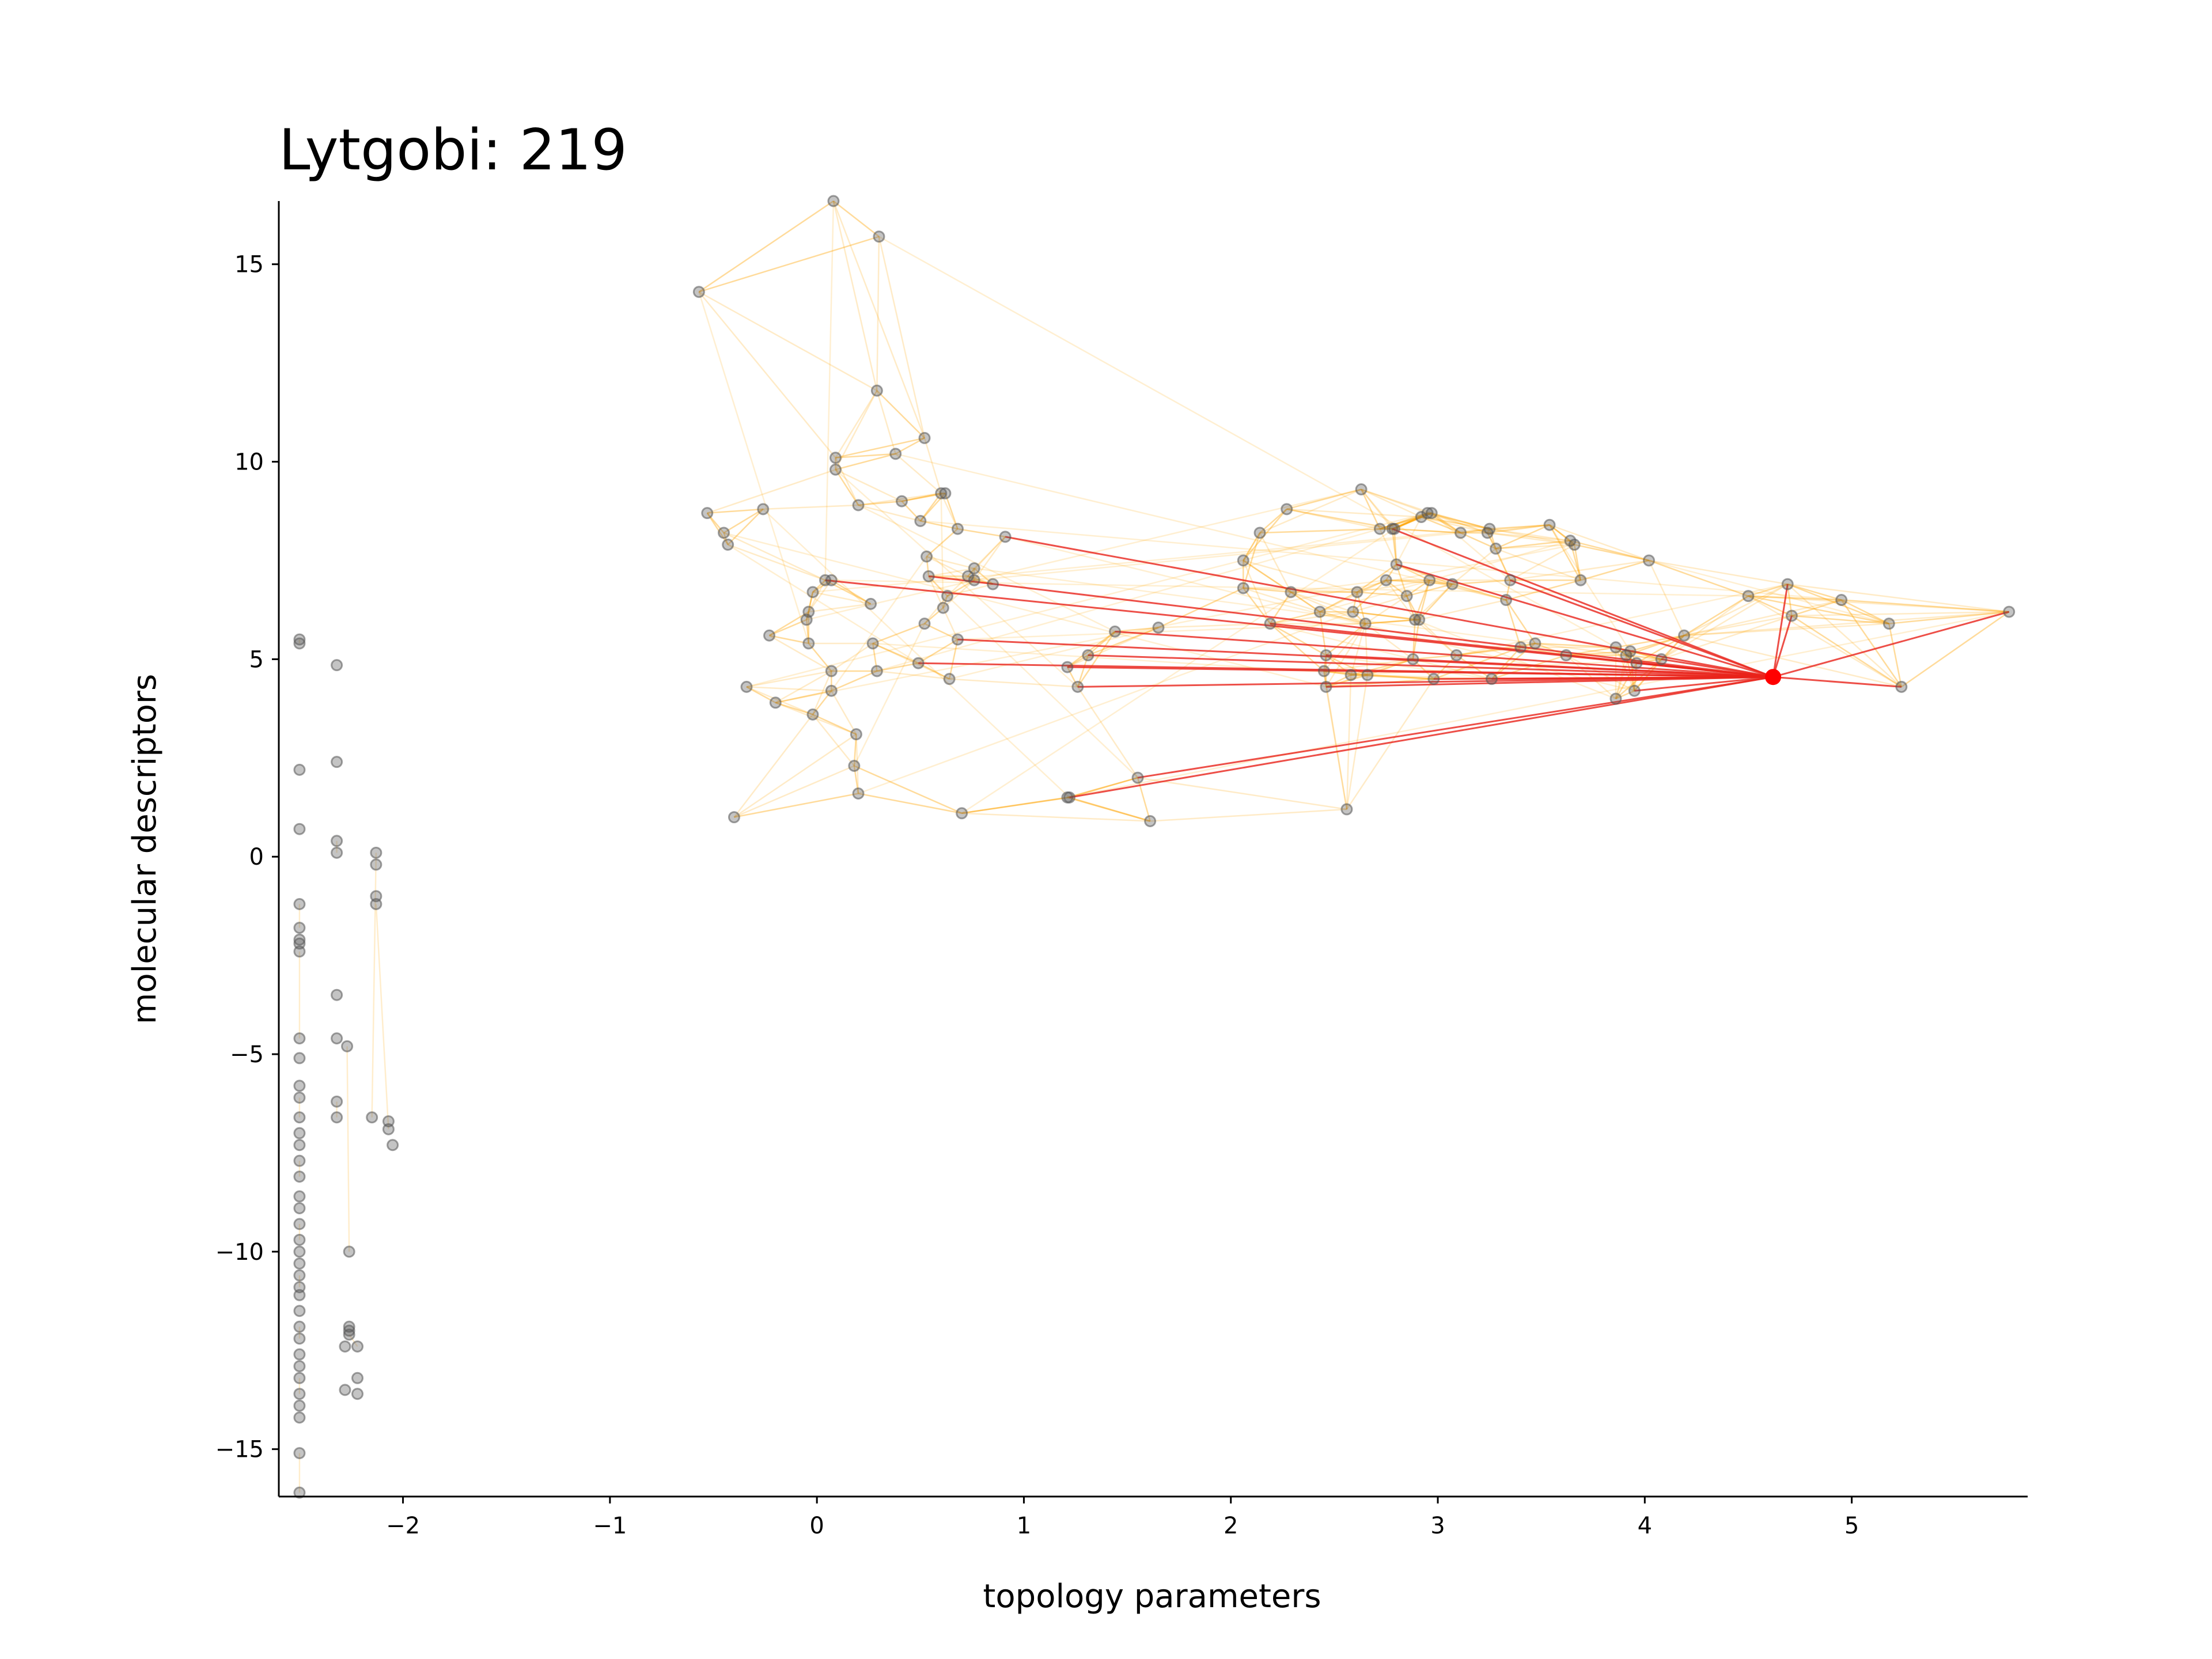  I want to click on x-tick-label: −1, so click(610, 1526).